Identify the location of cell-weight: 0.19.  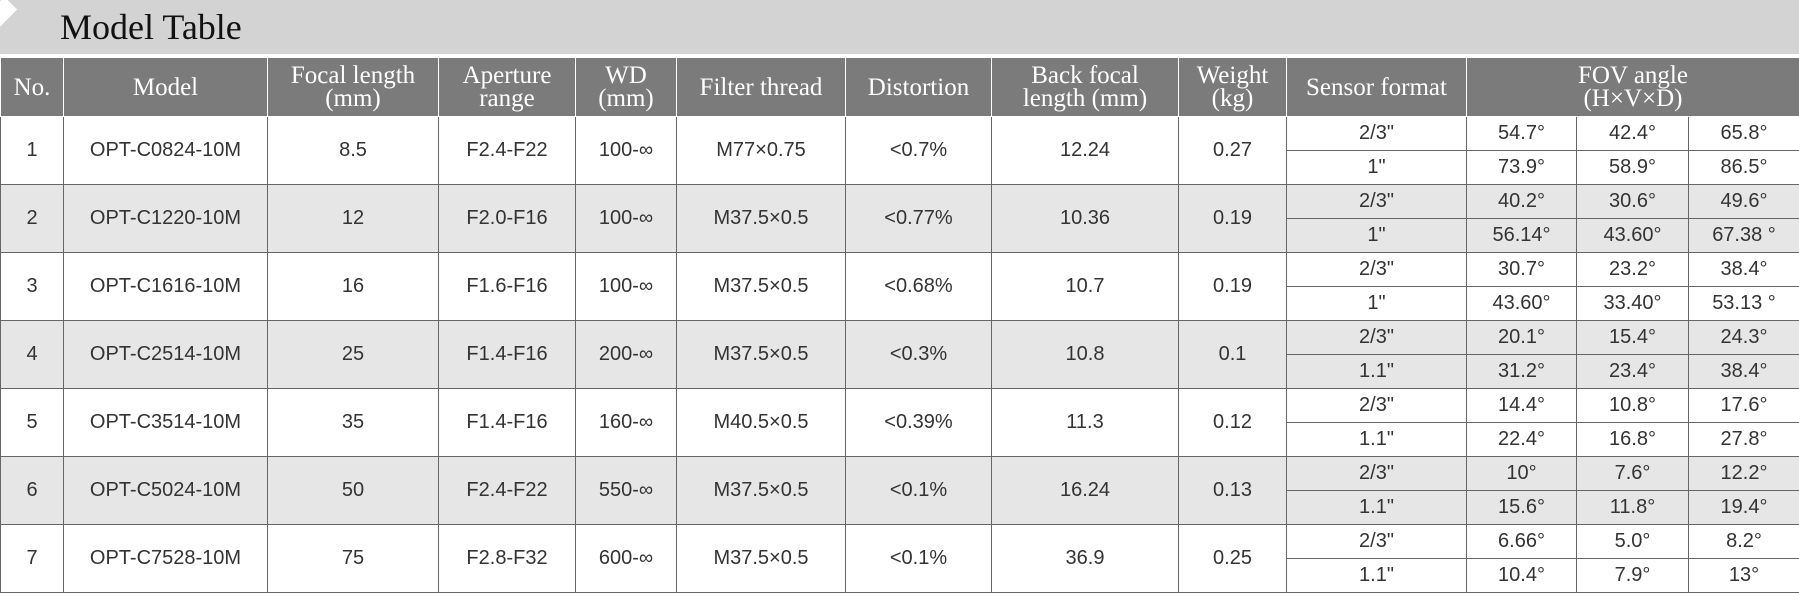
(1232, 218).